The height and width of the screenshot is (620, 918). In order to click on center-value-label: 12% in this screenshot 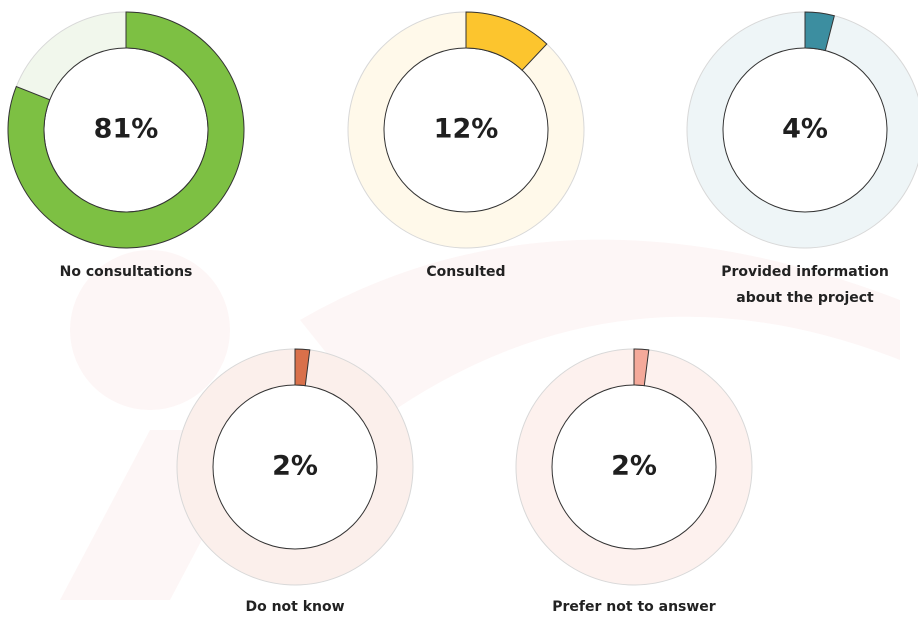, I will do `click(466, 129)`.